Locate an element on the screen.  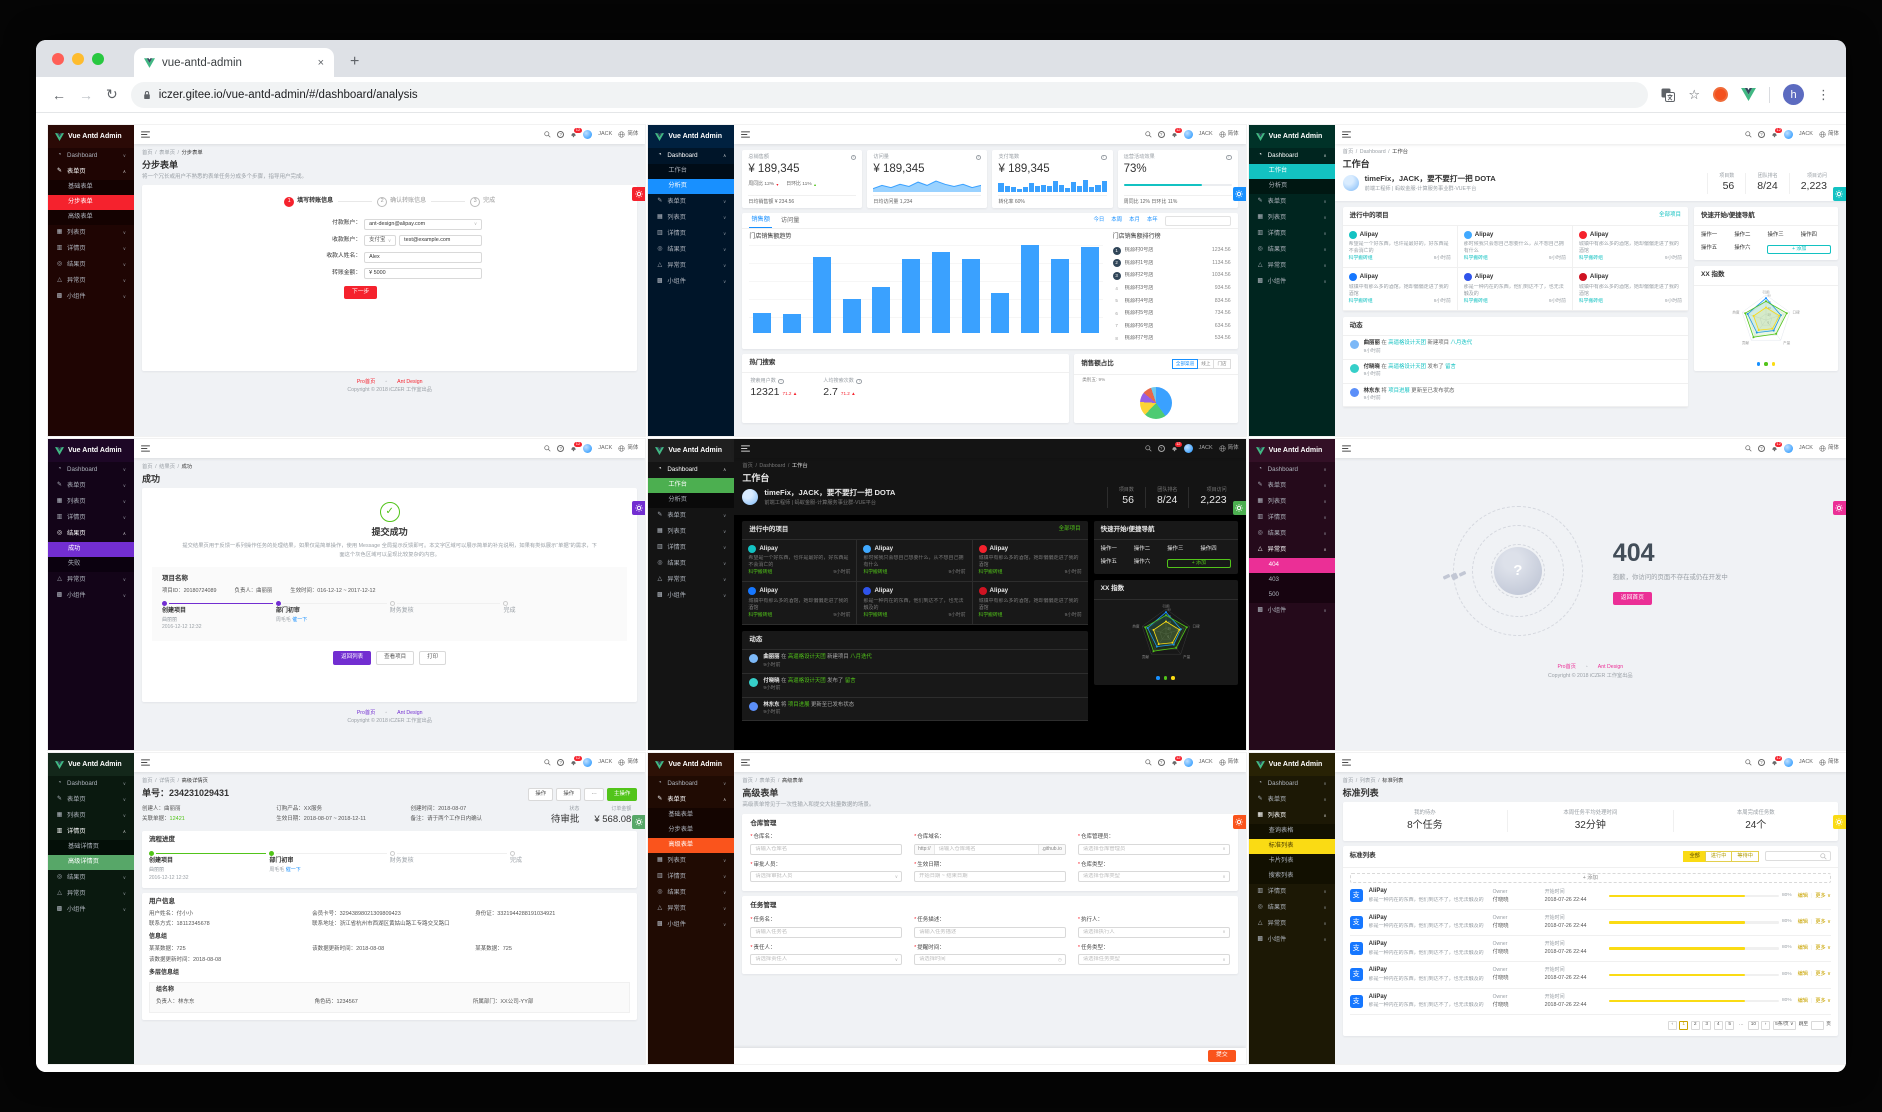
field-input: ¥ 5000 is located at coordinates (423, 274).